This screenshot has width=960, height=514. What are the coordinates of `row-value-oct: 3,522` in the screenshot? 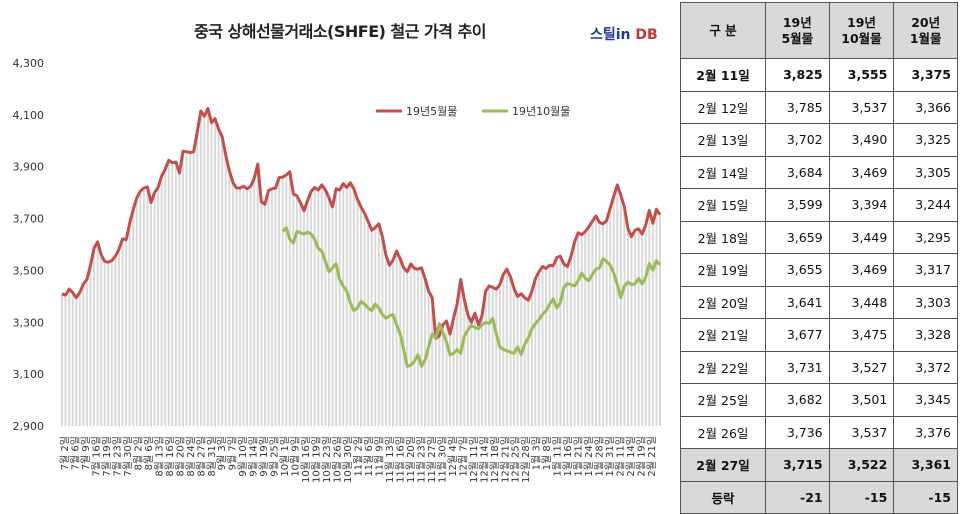 It's located at (861, 465).